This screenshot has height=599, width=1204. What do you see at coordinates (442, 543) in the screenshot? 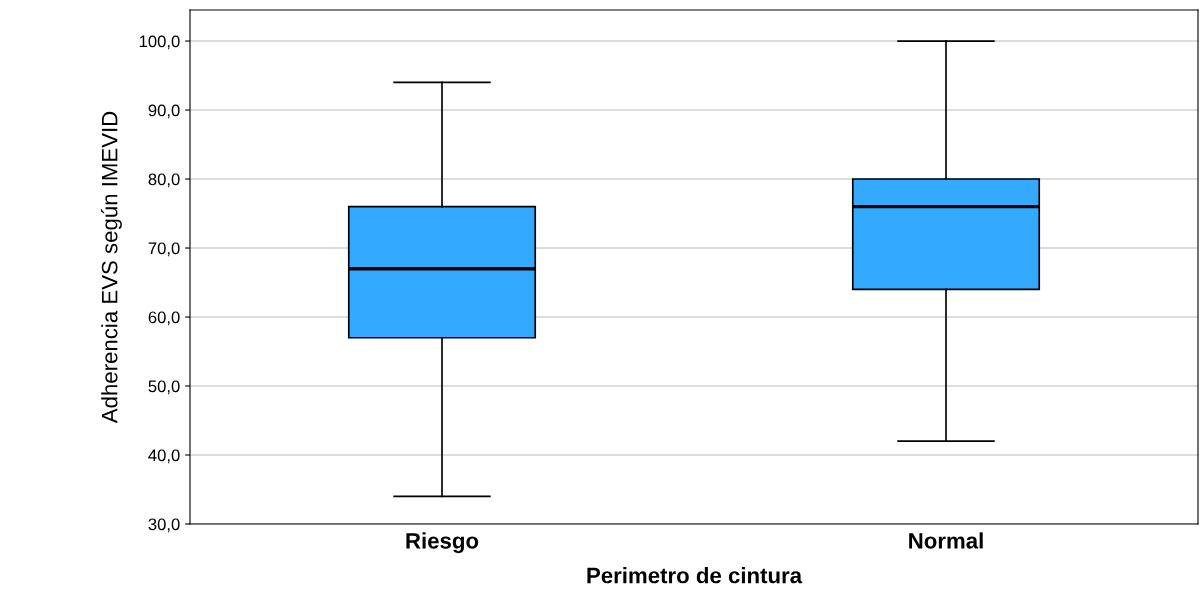
I see `x-tick-label: Riesgo` at bounding box center [442, 543].